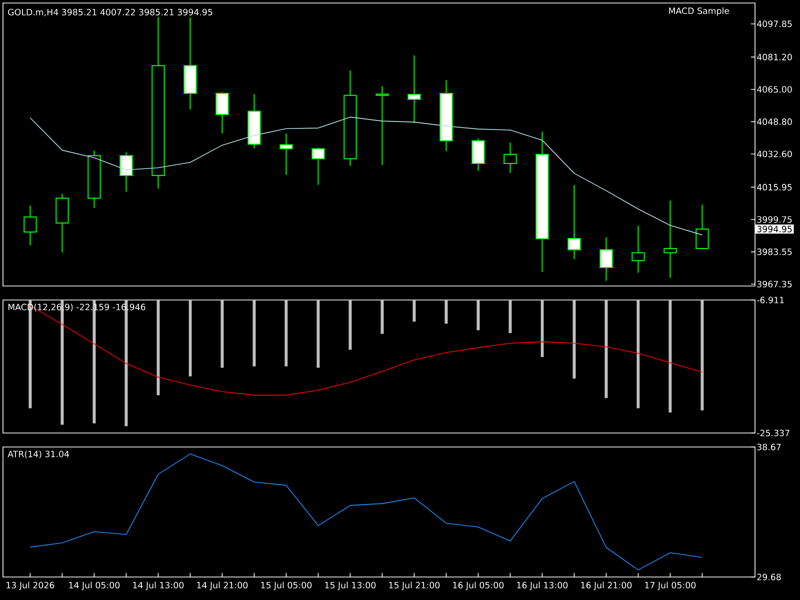  What do you see at coordinates (770, 300) in the screenshot?
I see `y-tick-label: -6.911` at bounding box center [770, 300].